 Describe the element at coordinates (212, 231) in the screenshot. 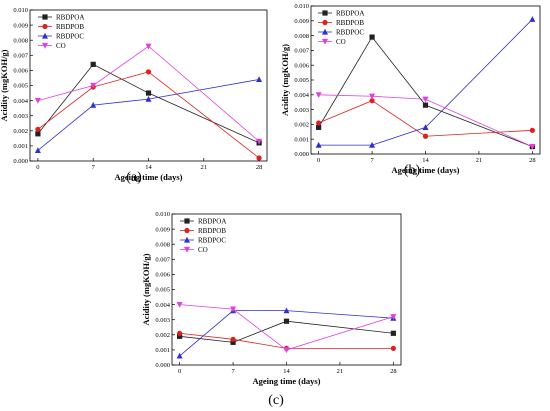

I see `legend-label: RBDPOB` at that location.